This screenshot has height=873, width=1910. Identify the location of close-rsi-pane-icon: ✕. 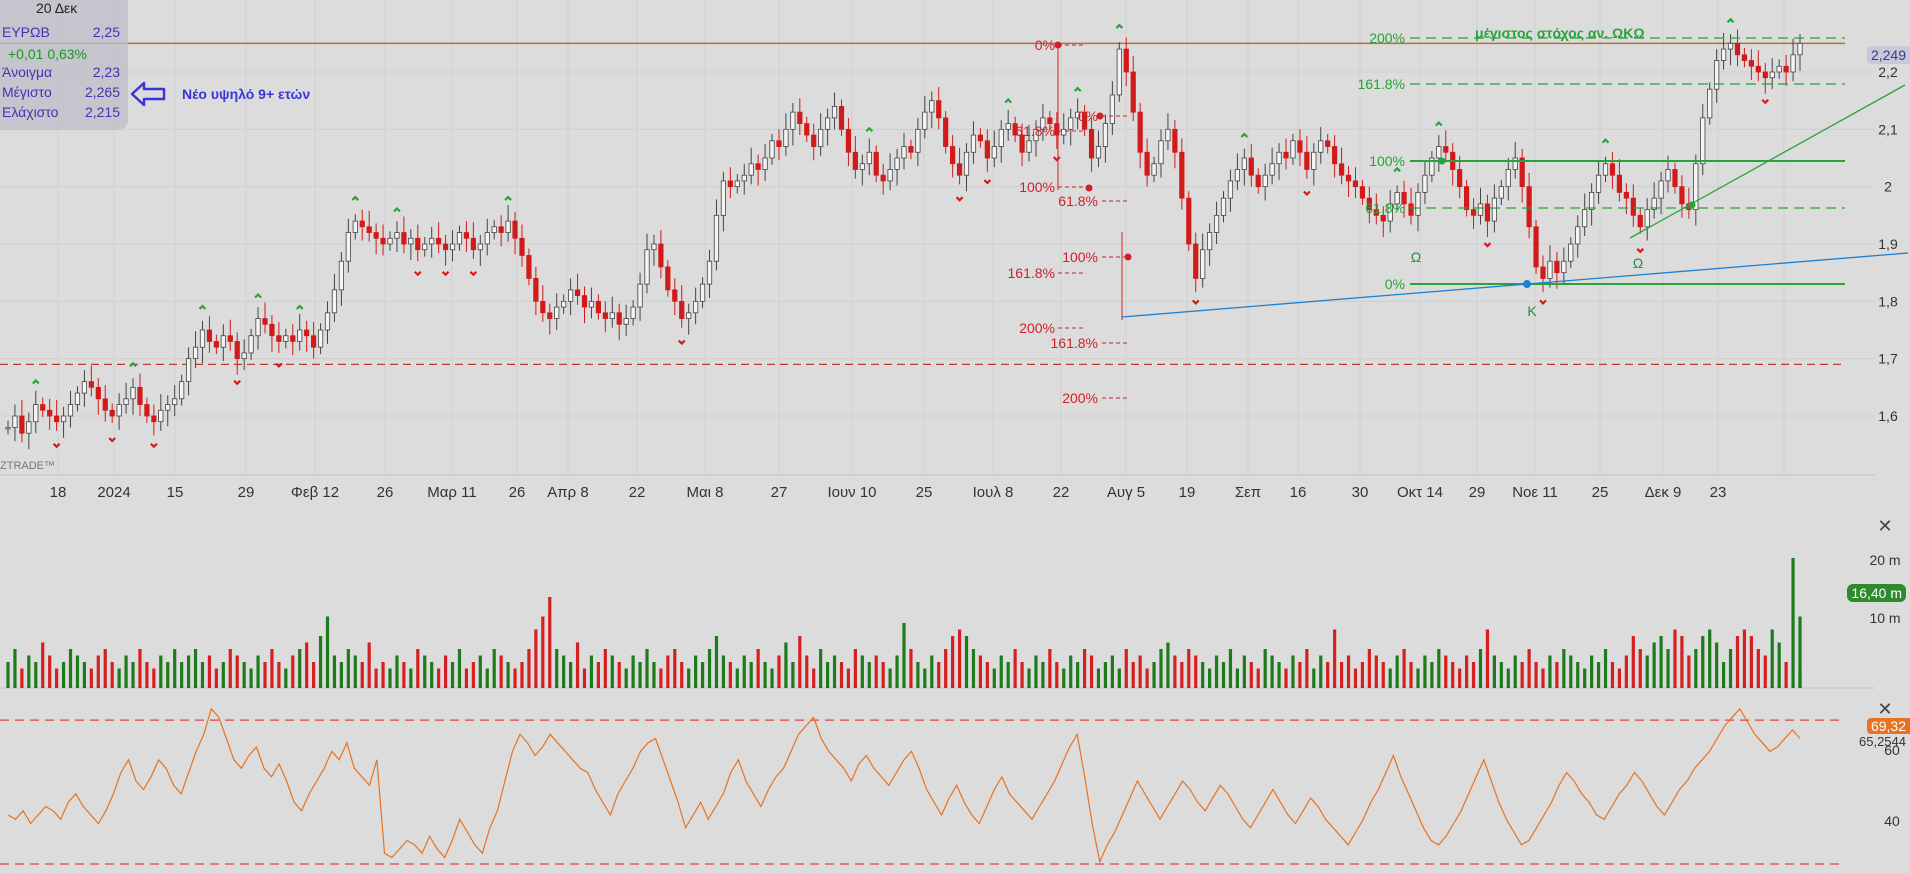
(1885, 709).